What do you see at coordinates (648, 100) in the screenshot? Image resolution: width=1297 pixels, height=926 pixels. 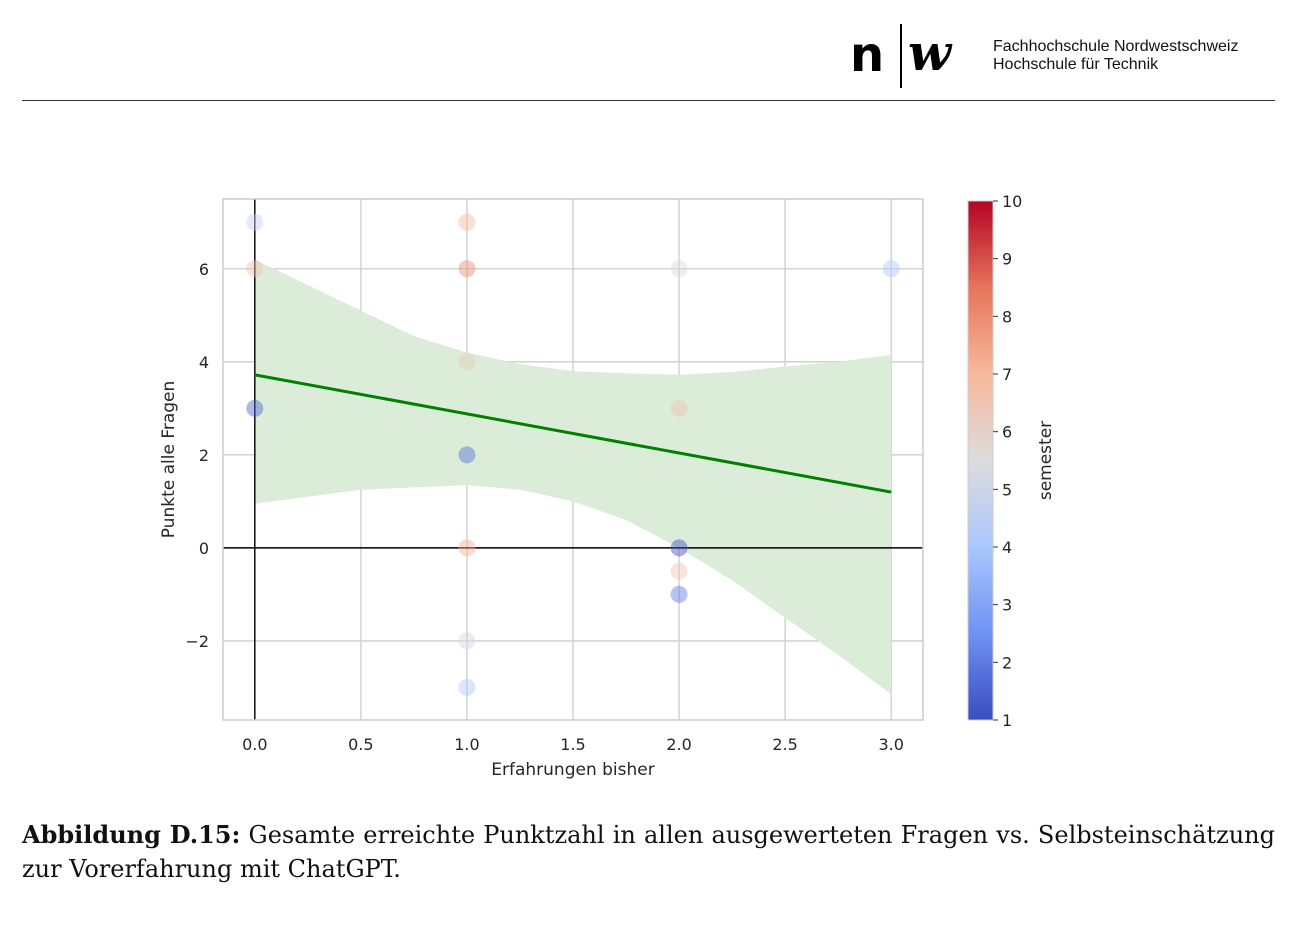 I see `header-rule` at bounding box center [648, 100].